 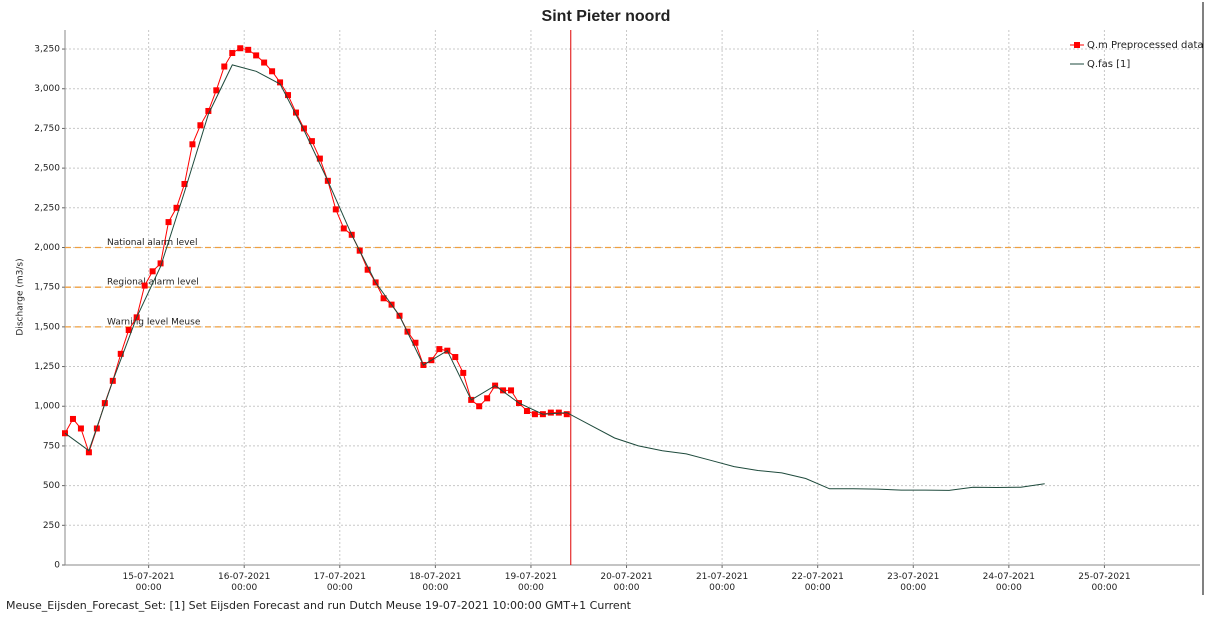 I want to click on x-tick-label: 20-07-2021 00:00, so click(x=626, y=582).